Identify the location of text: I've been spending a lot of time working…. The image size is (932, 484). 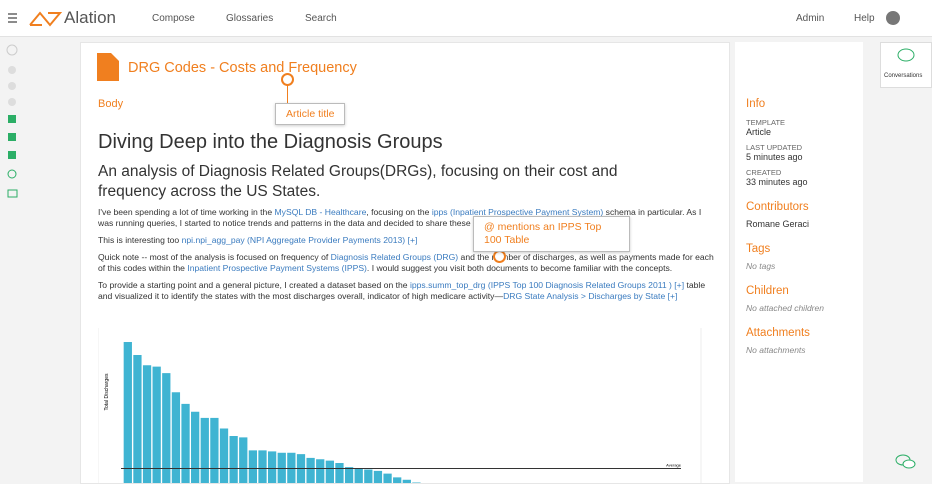
(186, 212).